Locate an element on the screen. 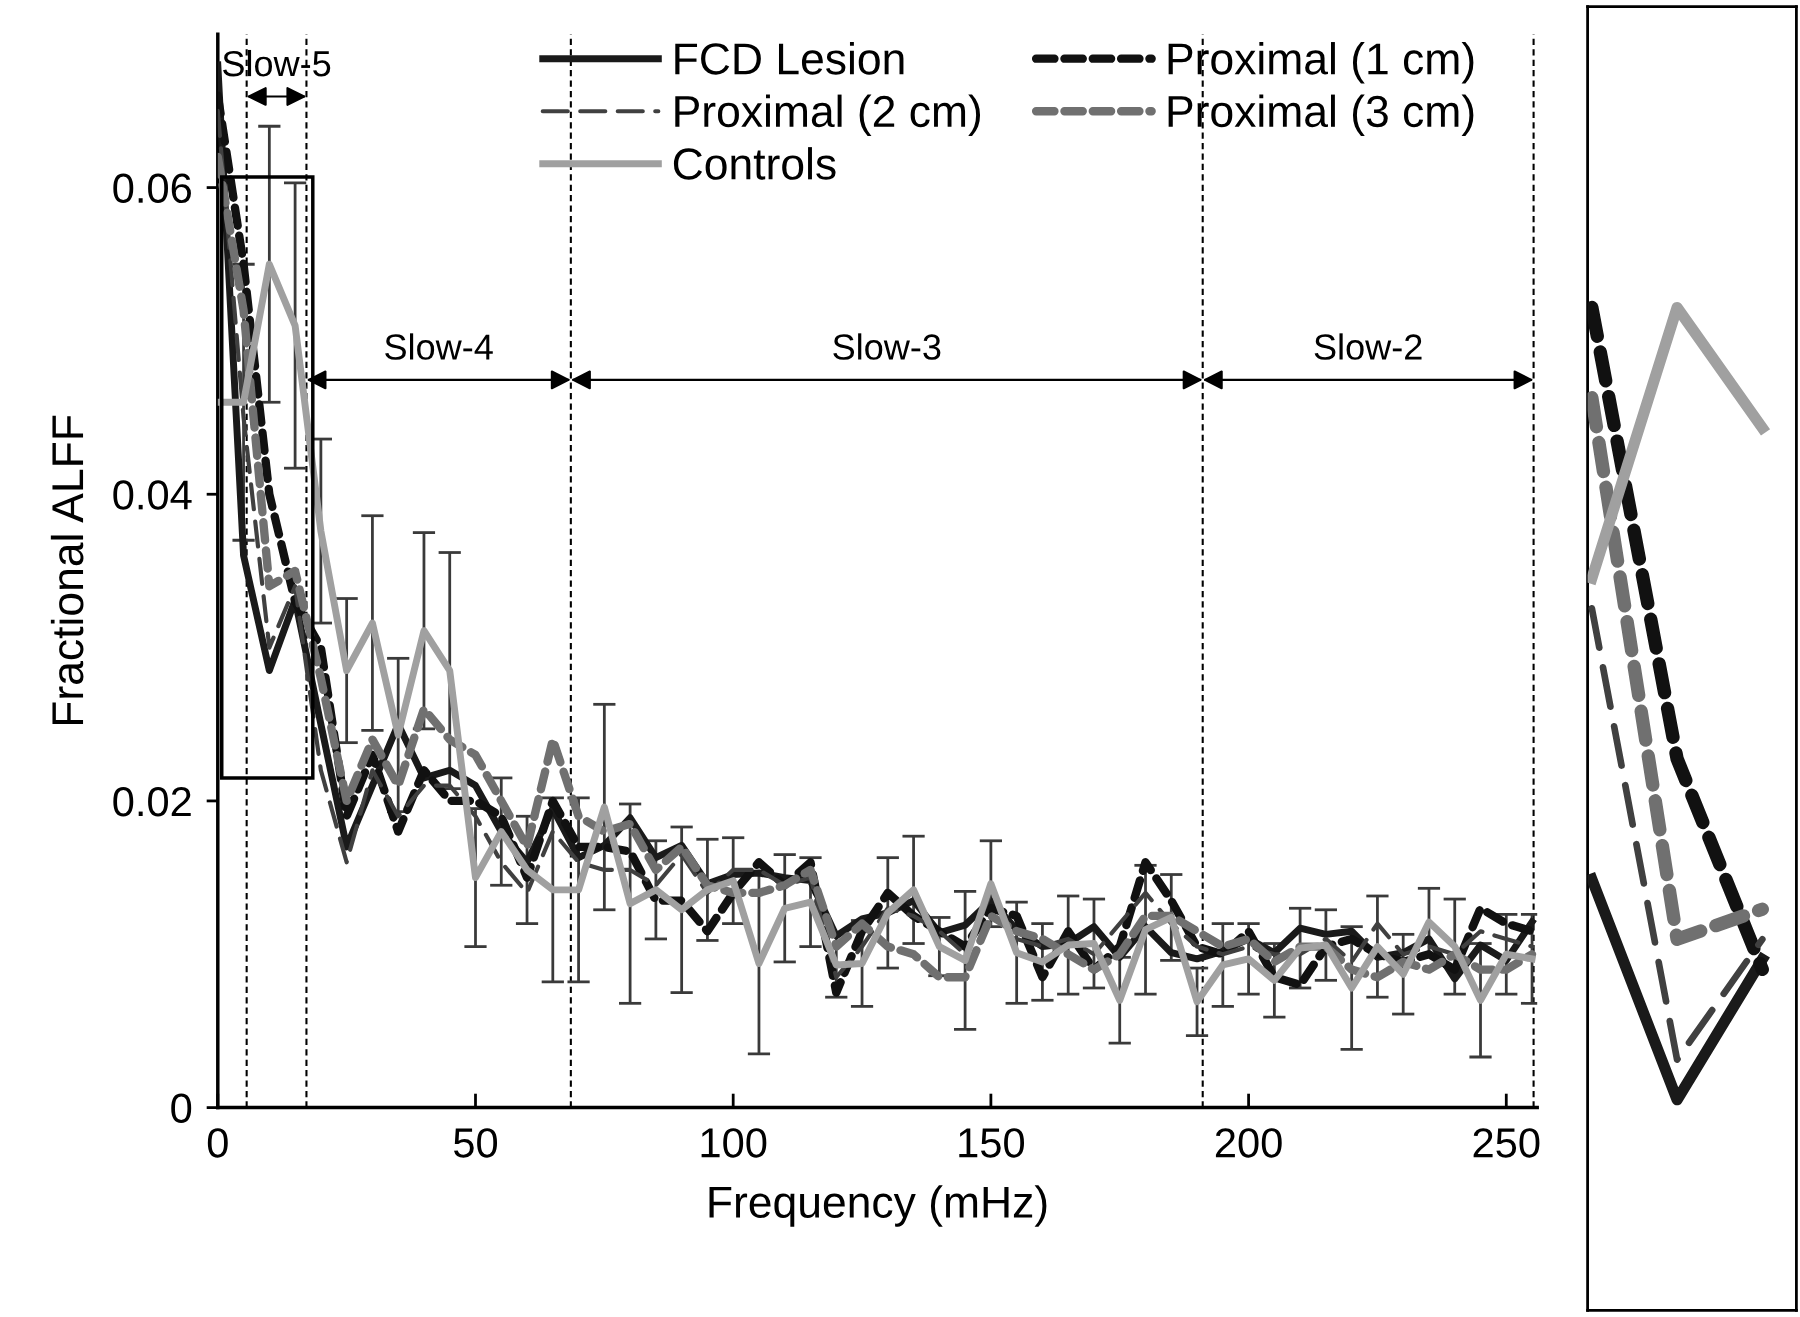 The image size is (1800, 1317). x-tick-label: 200 is located at coordinates (1248, 1143).